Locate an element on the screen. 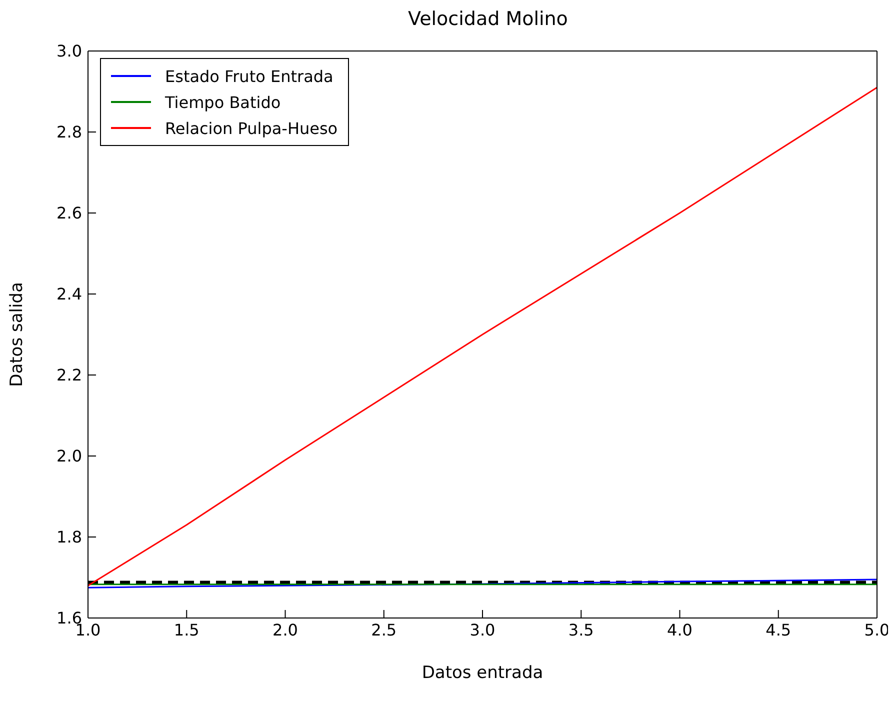 The image size is (889, 711). y-tick-label: 3.0 is located at coordinates (69, 51).